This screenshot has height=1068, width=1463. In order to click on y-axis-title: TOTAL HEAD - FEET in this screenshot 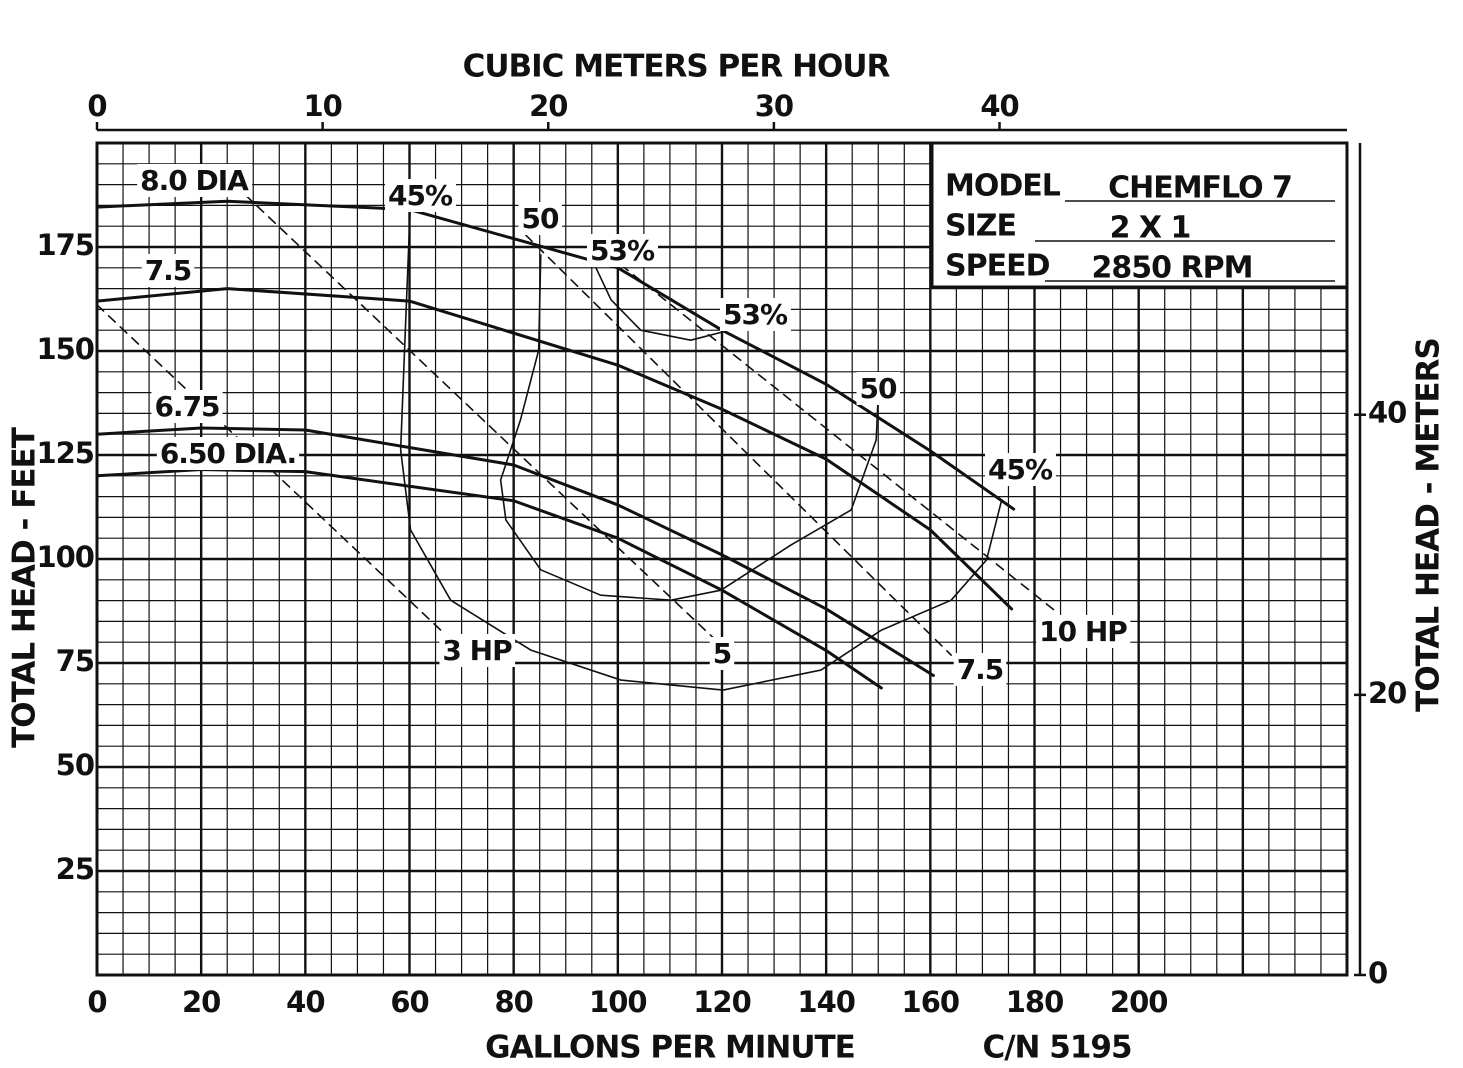, I will do `click(25, 587)`.